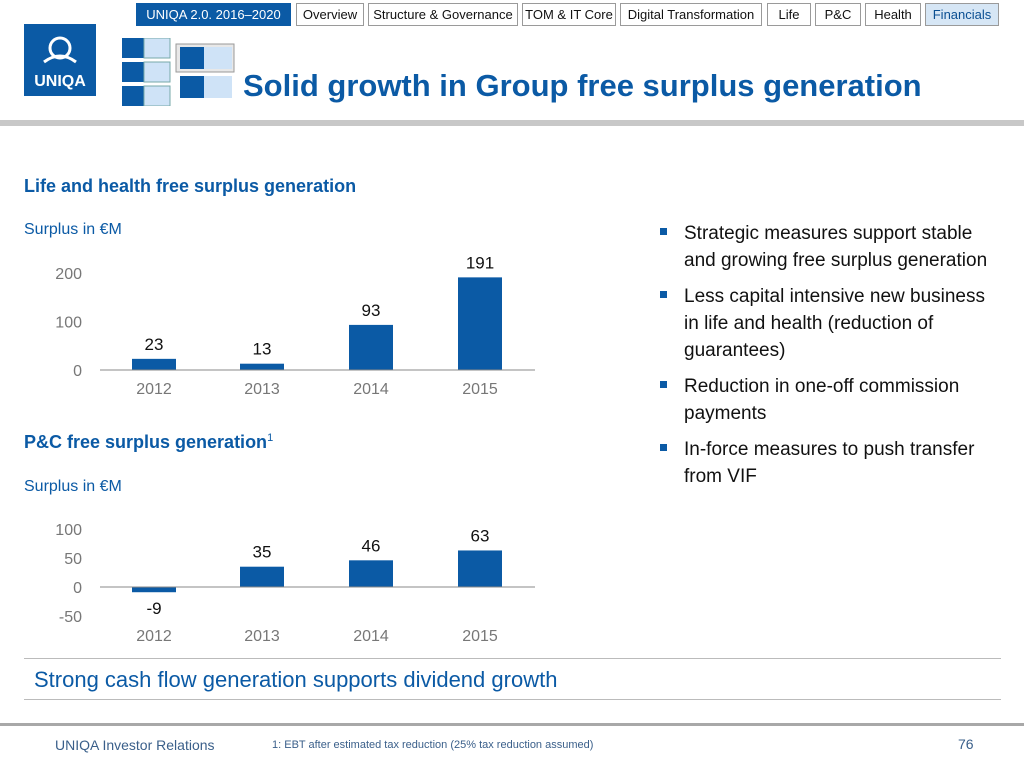  Describe the element at coordinates (512, 658) in the screenshot. I see `conclusion-top-rule` at that location.